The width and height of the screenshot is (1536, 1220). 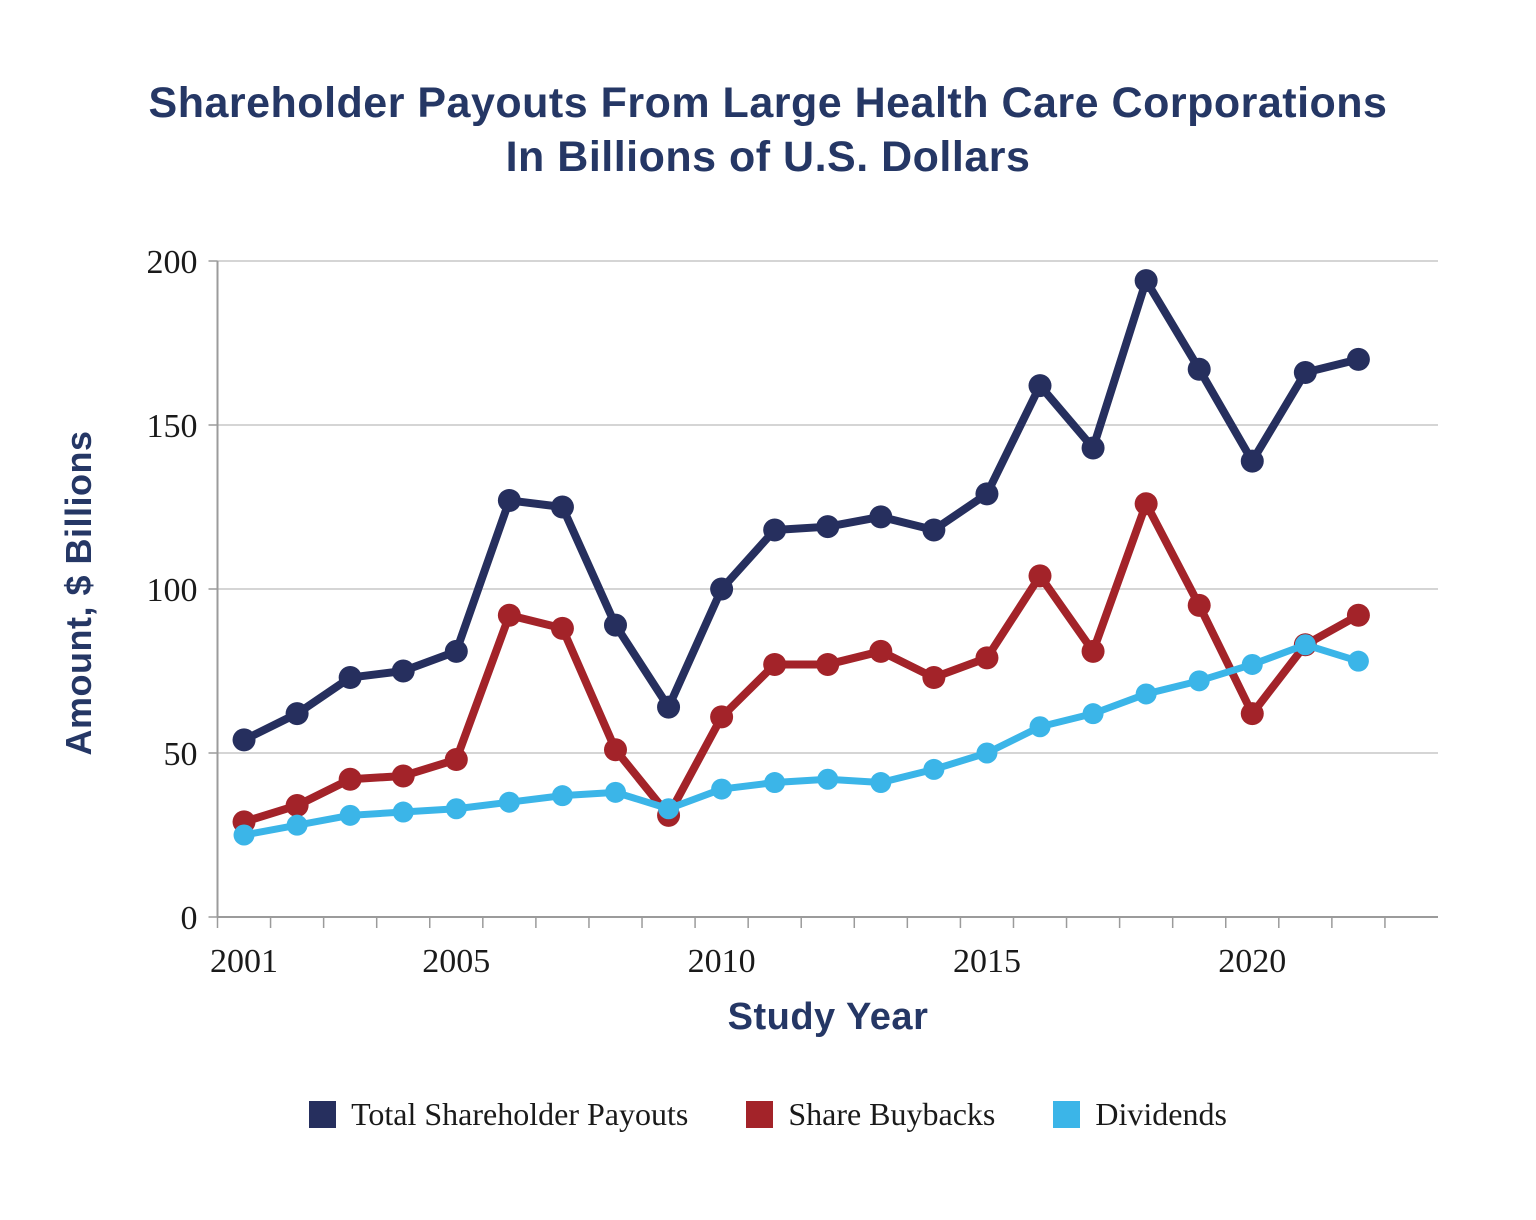 I want to click on x-tick-label: 2010, so click(x=722, y=961).